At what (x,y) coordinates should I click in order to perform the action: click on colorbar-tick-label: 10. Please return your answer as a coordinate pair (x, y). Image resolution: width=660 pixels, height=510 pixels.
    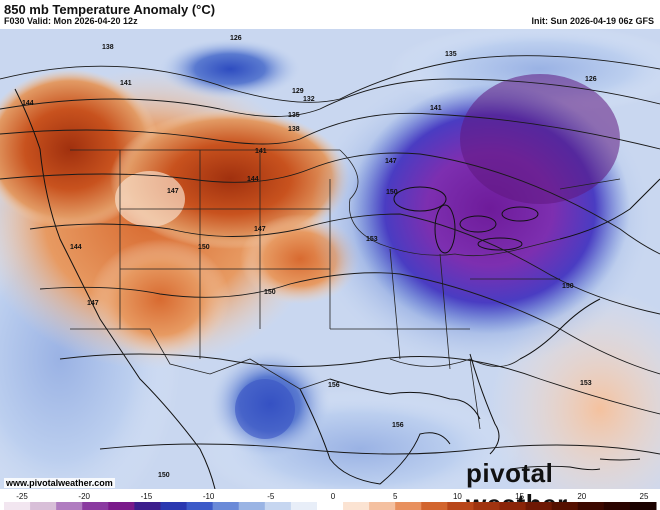
    Looking at the image, I should click on (457, 496).